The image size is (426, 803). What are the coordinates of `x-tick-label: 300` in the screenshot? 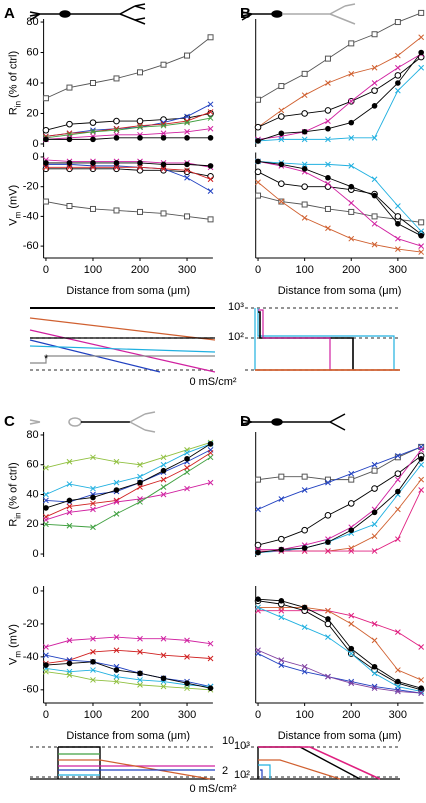 It's located at (398, 270).